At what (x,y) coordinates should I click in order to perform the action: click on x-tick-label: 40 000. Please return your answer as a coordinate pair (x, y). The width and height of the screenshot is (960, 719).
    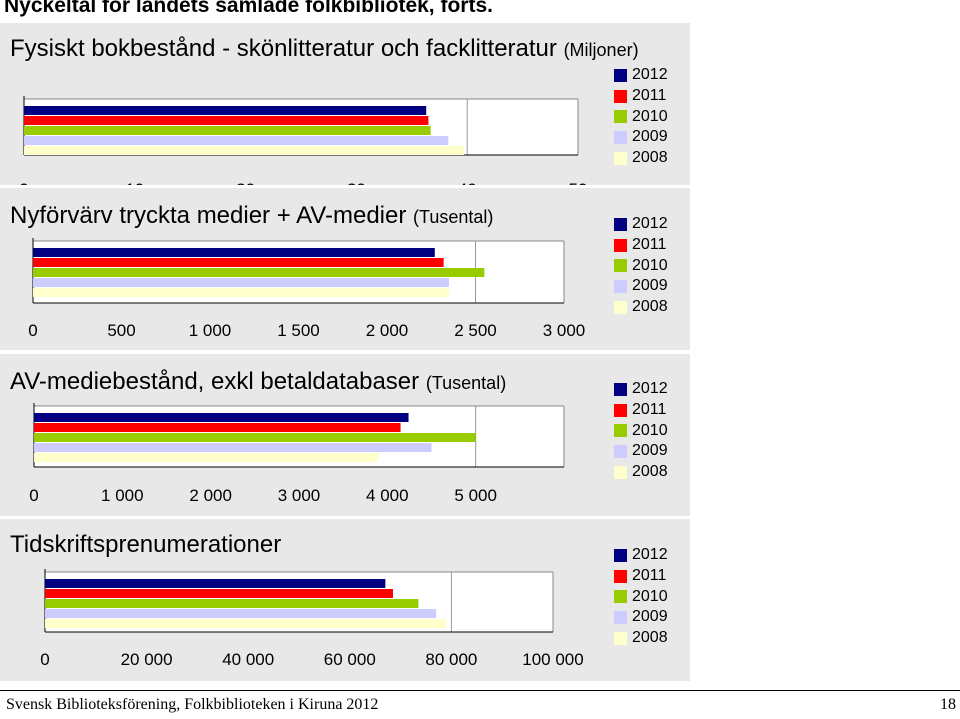
    Looking at the image, I should click on (248, 659).